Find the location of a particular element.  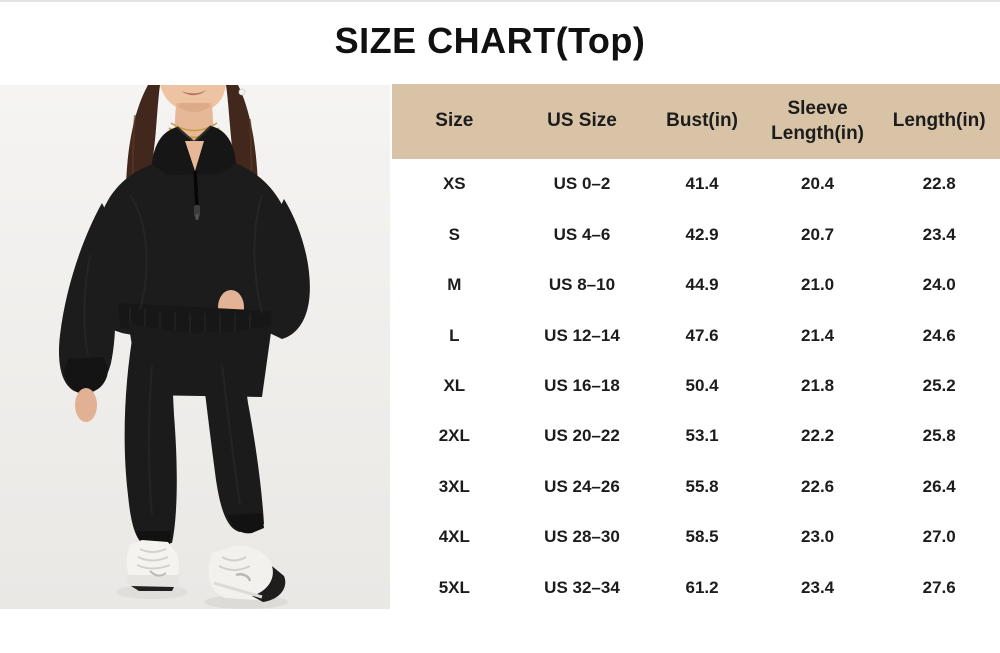

table-row: 2XL US 20–22 53.1 22.2 25.8 is located at coordinates (696, 436).